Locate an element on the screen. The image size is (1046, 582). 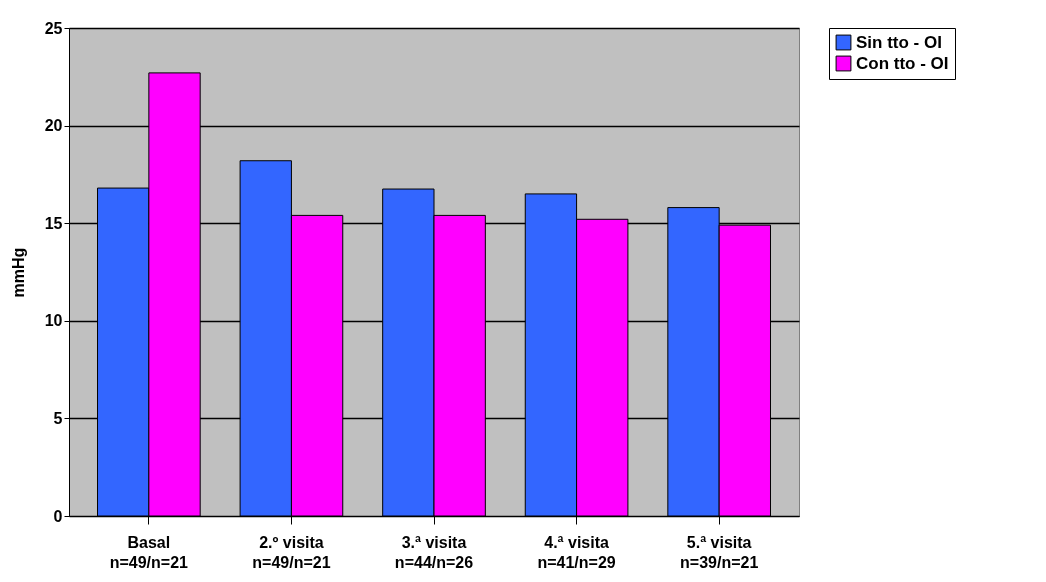
legend-label: Con tto - OI is located at coordinates (902, 63).